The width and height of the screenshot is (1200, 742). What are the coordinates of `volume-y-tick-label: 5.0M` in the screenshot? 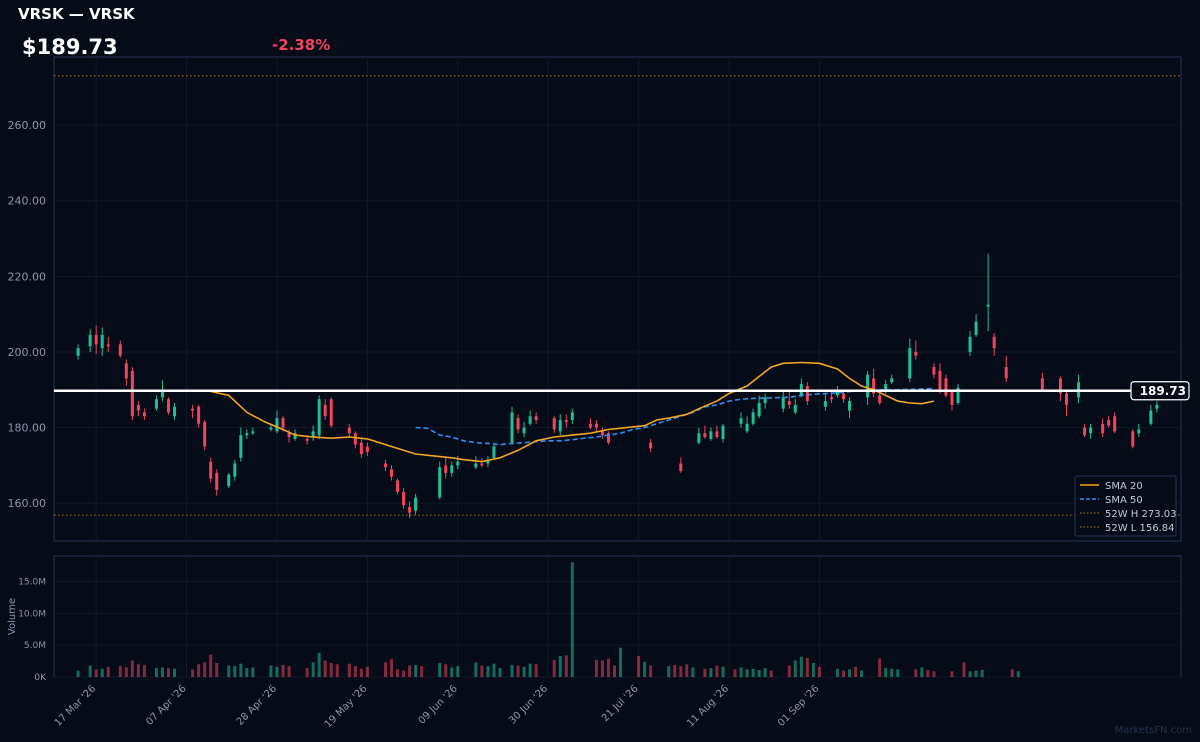 It's located at (35, 646).